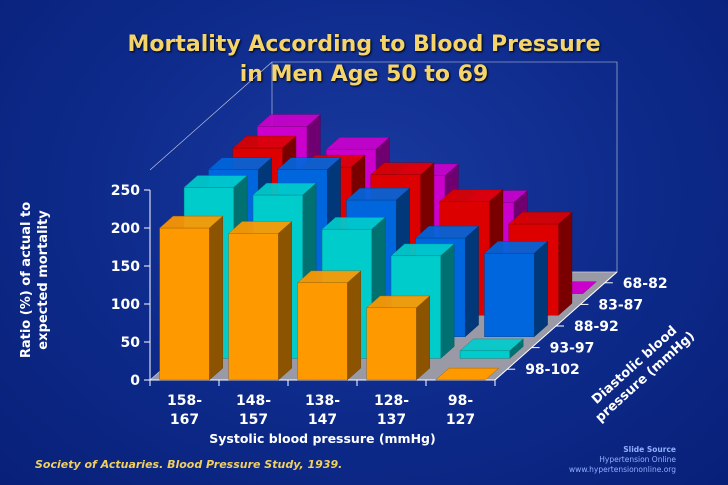  I want to click on credit-line-3: www.hypertensiononline.org, so click(622, 469).